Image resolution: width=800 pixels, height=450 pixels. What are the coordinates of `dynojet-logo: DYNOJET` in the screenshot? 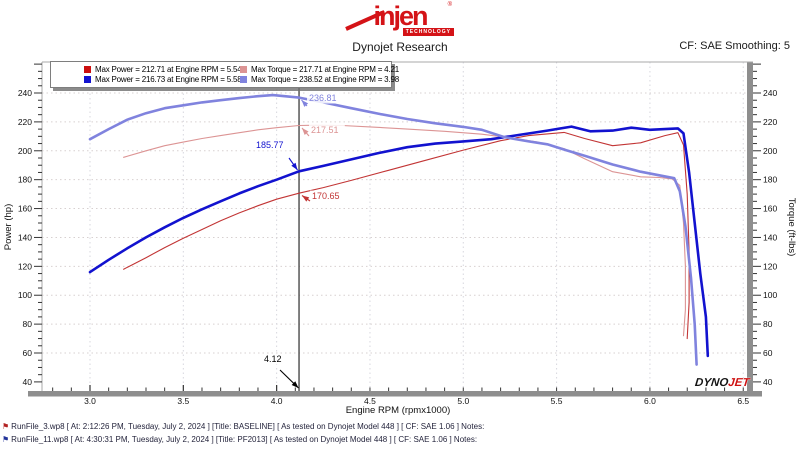 It's located at (722, 383).